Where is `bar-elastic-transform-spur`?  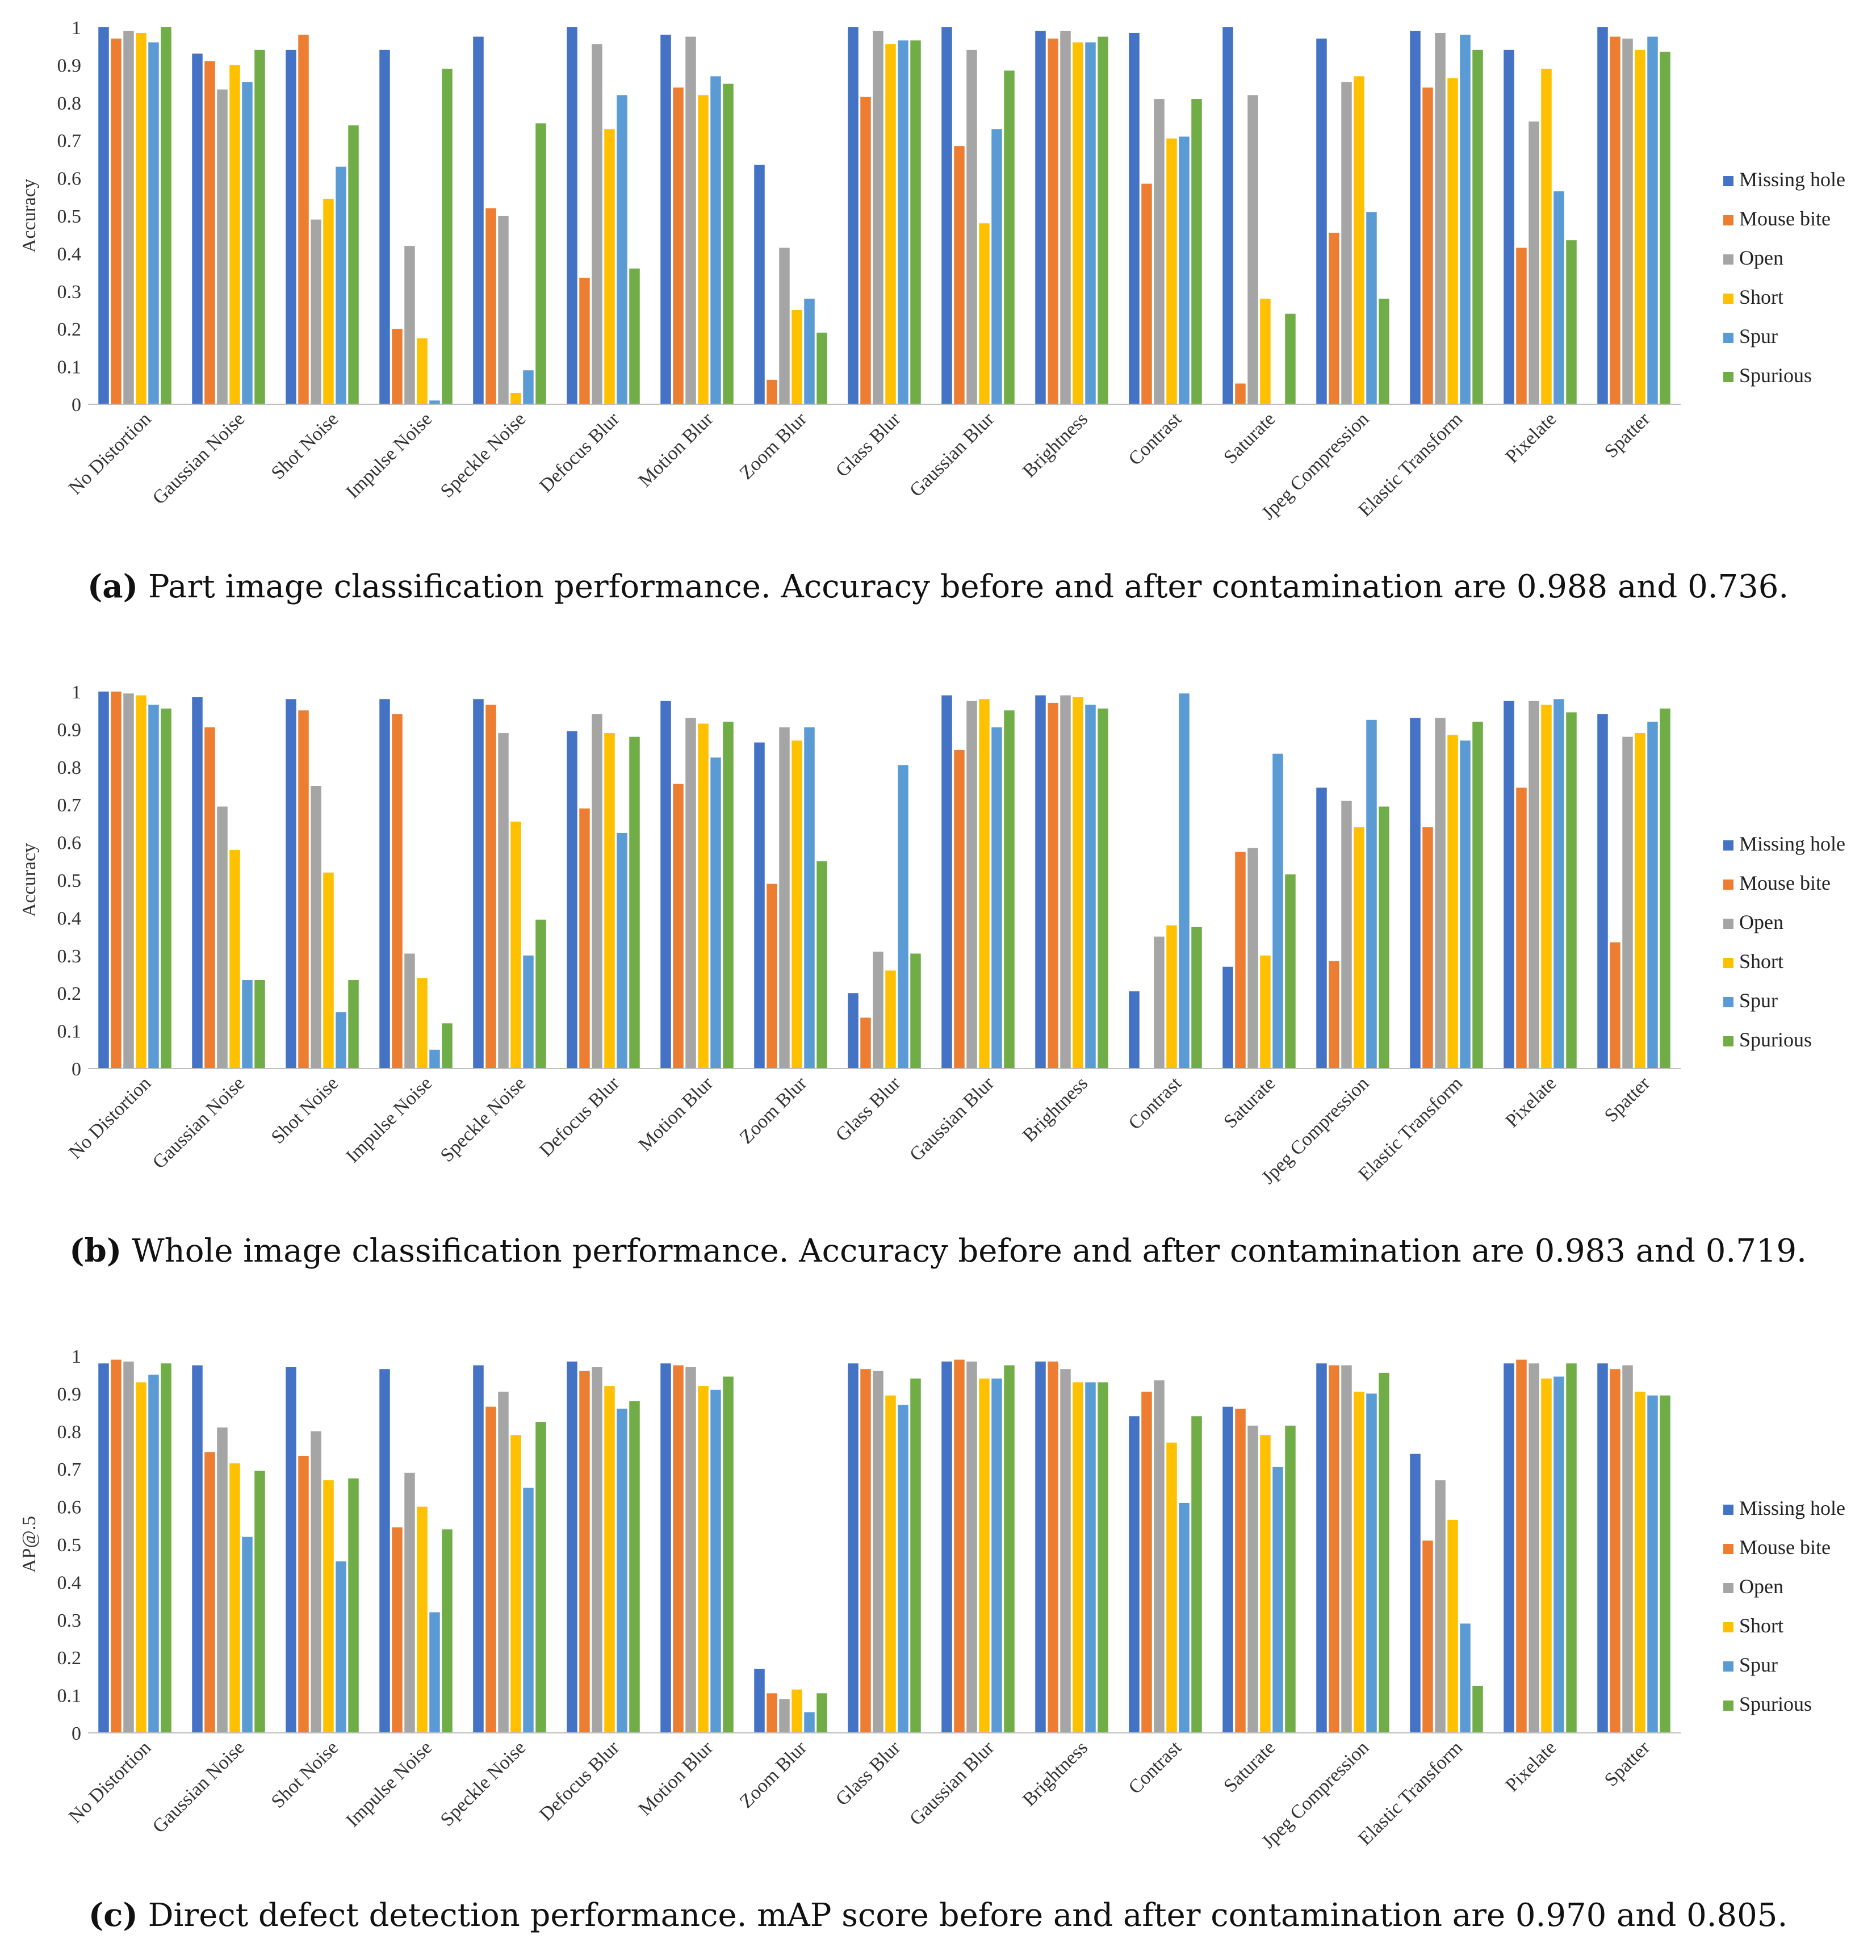 bar-elastic-transform-spur is located at coordinates (1465, 1678).